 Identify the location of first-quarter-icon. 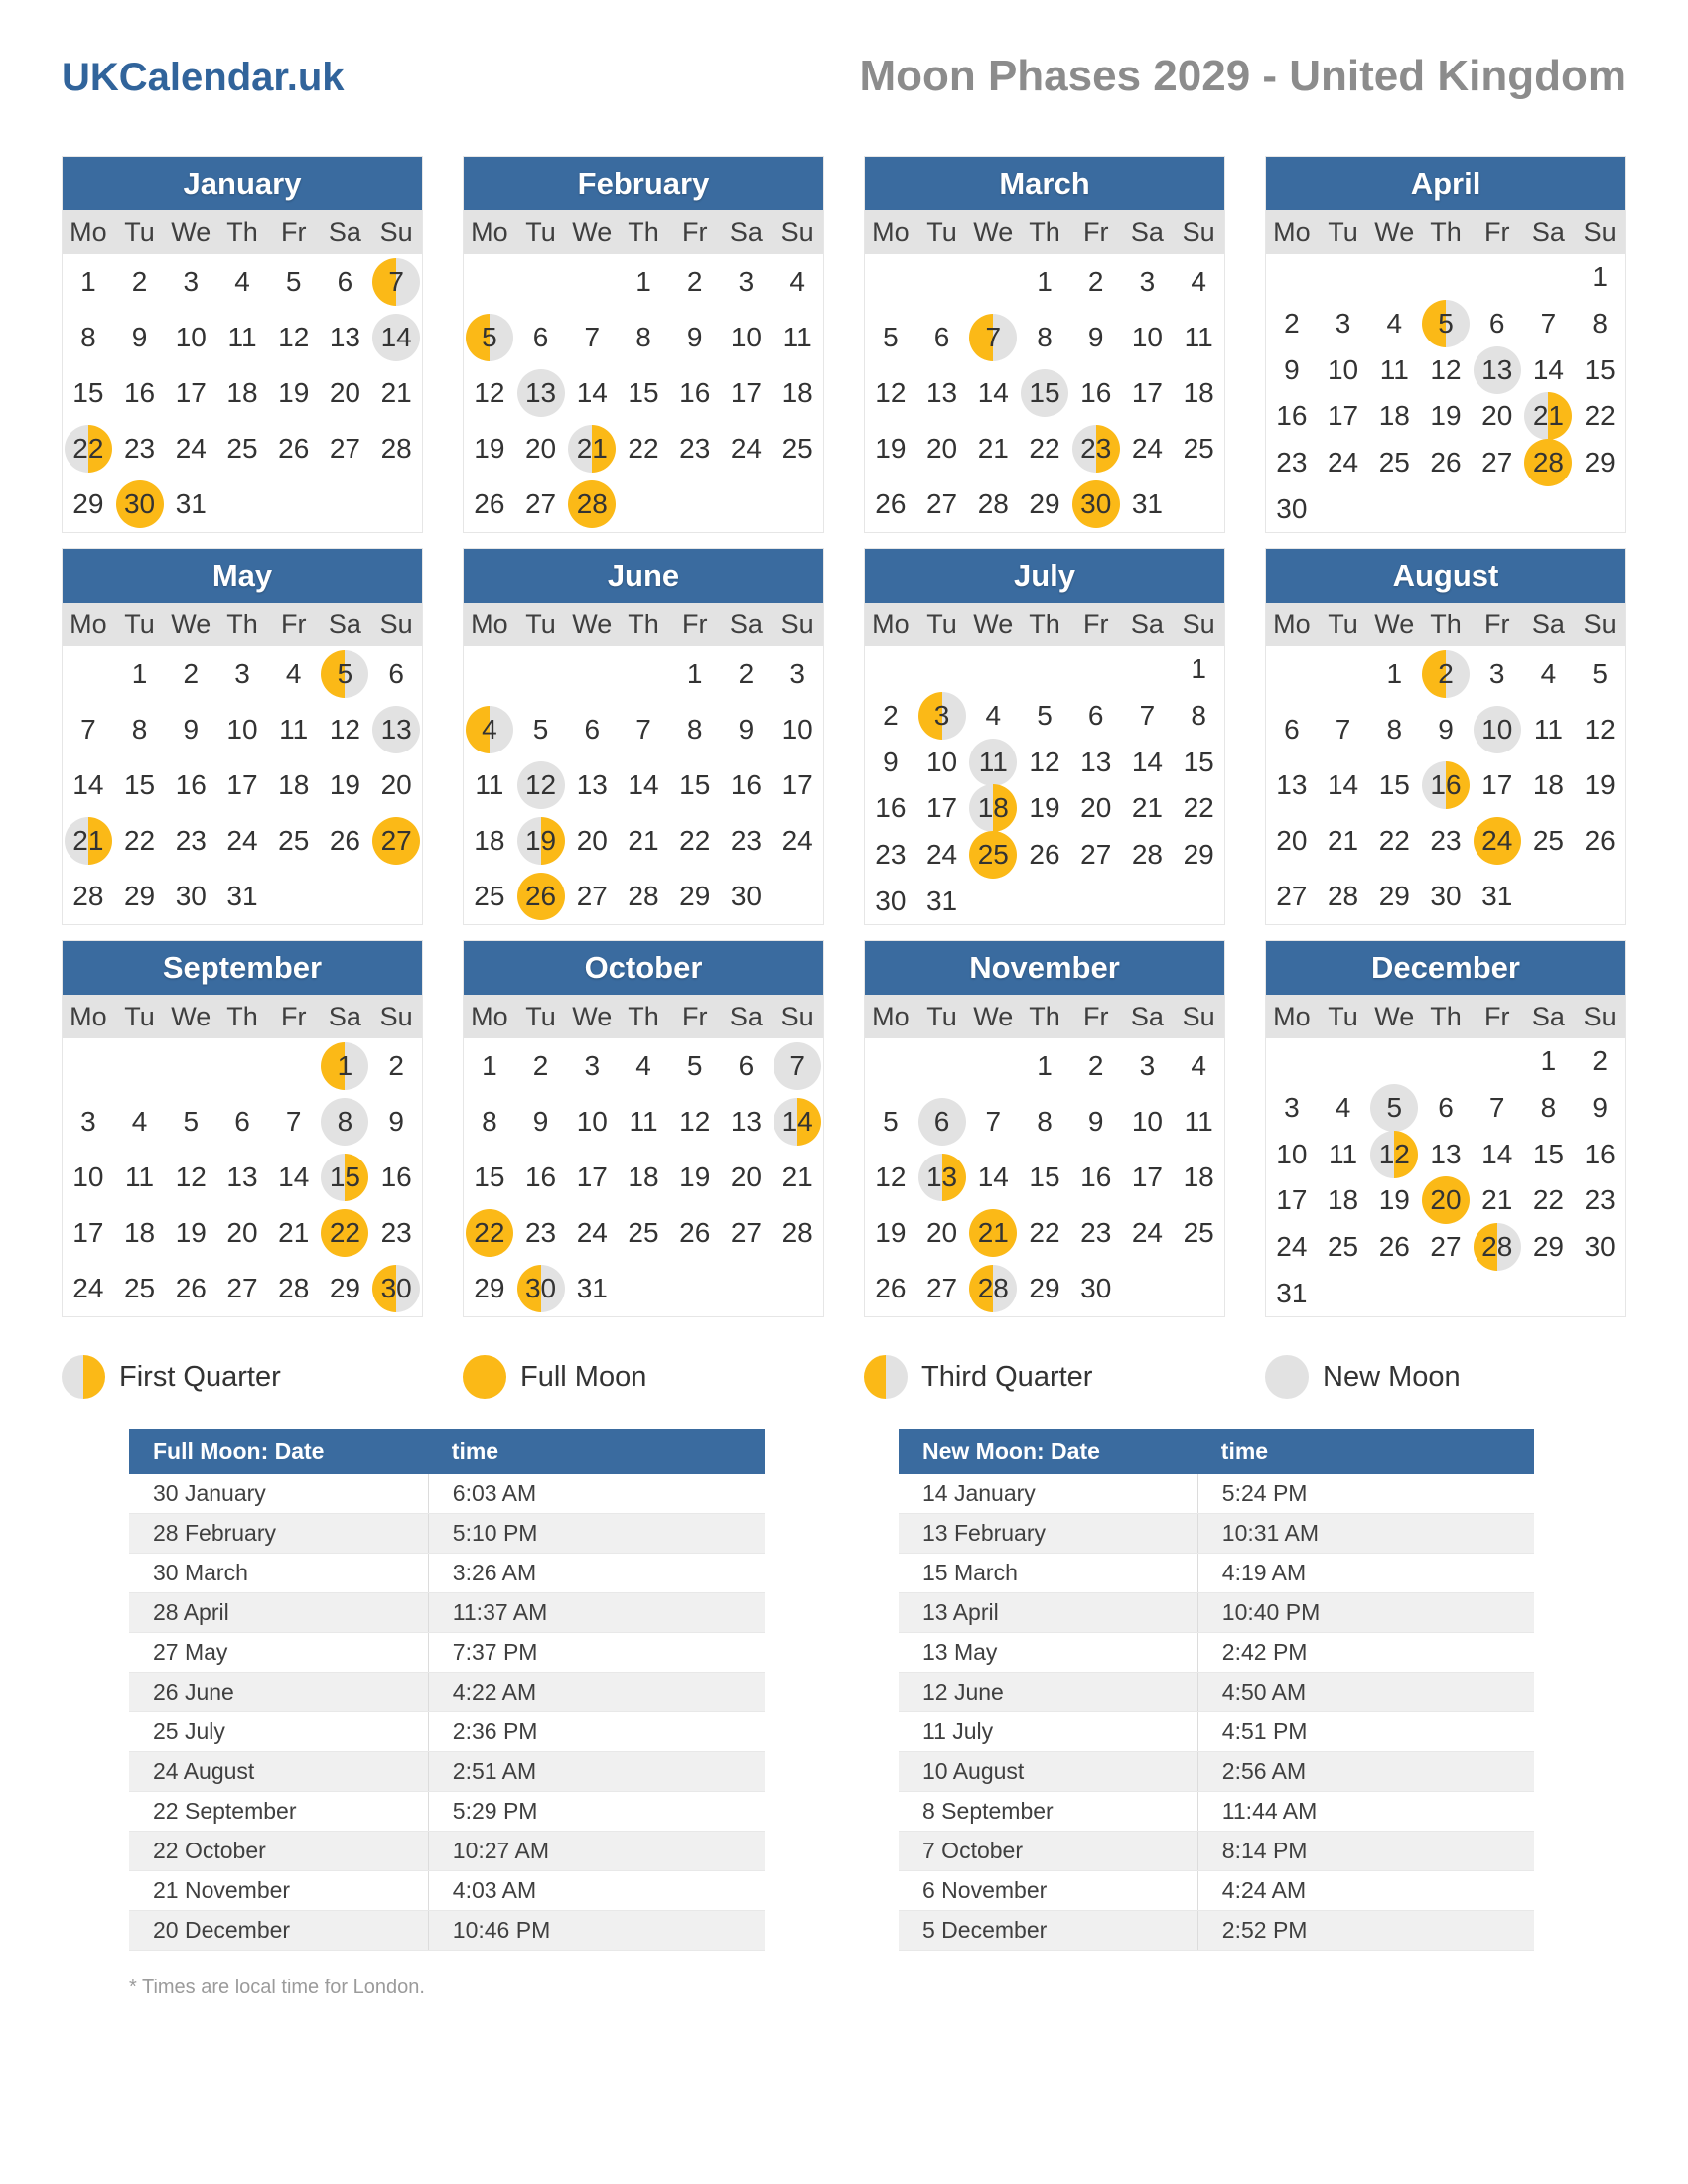
(993, 808).